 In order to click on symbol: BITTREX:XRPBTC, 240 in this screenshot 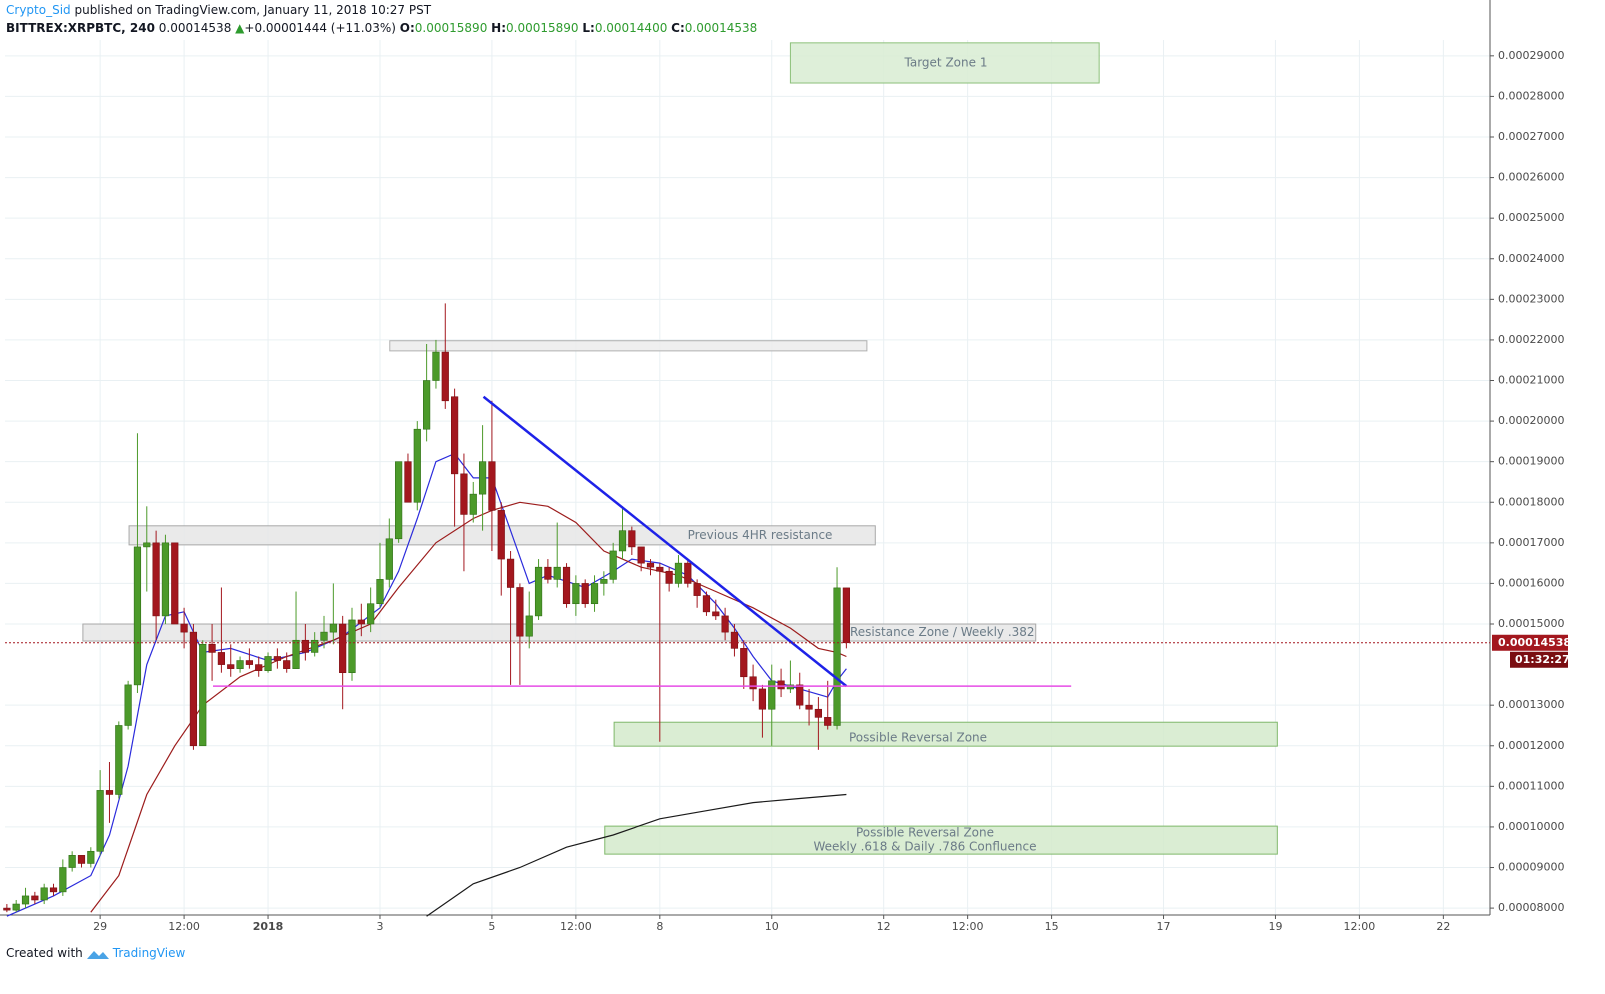, I will do `click(80, 28)`.